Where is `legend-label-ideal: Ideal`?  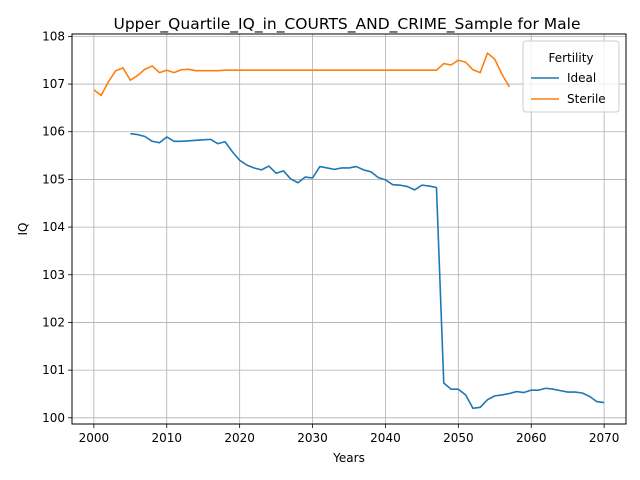
legend-label-ideal: Ideal is located at coordinates (581, 78).